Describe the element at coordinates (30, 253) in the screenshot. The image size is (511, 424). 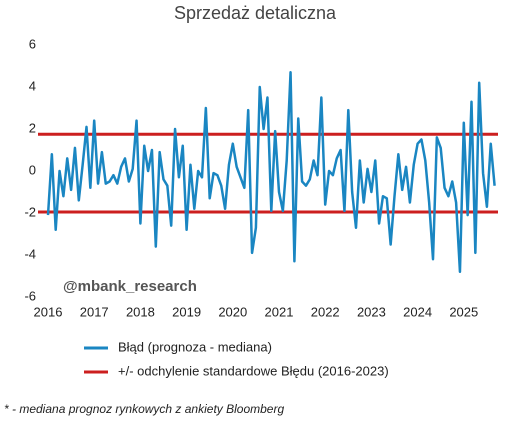
I see `y-tick-label: -4` at that location.